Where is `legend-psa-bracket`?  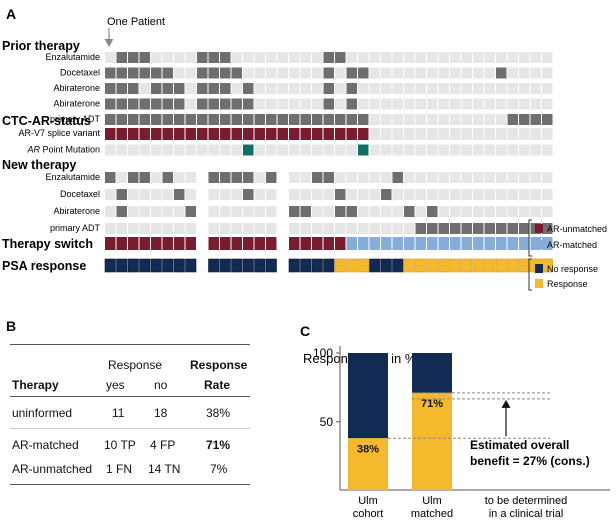 legend-psa-bracket is located at coordinates (530, 274).